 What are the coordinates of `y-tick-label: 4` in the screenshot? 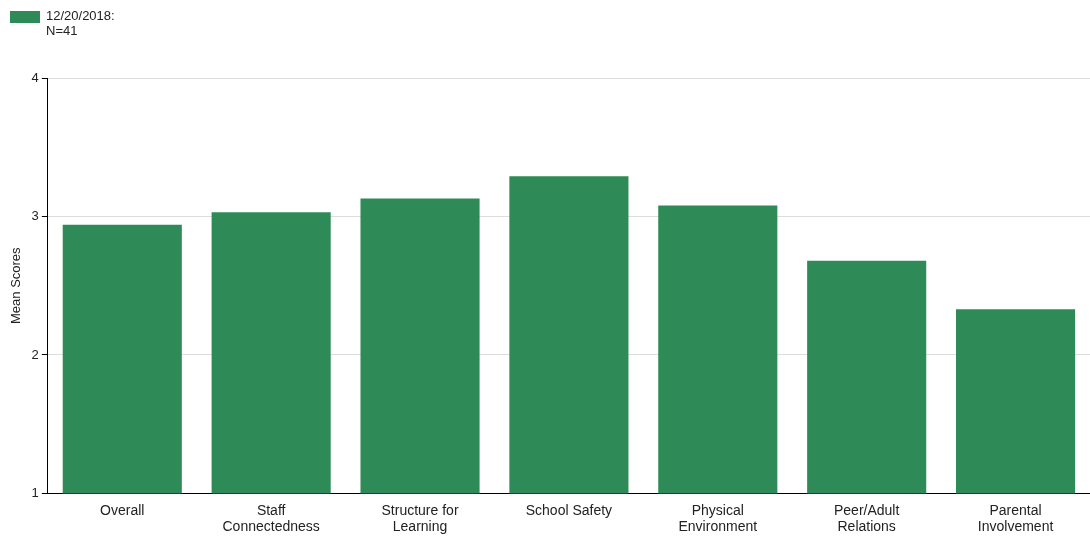 It's located at (35, 77).